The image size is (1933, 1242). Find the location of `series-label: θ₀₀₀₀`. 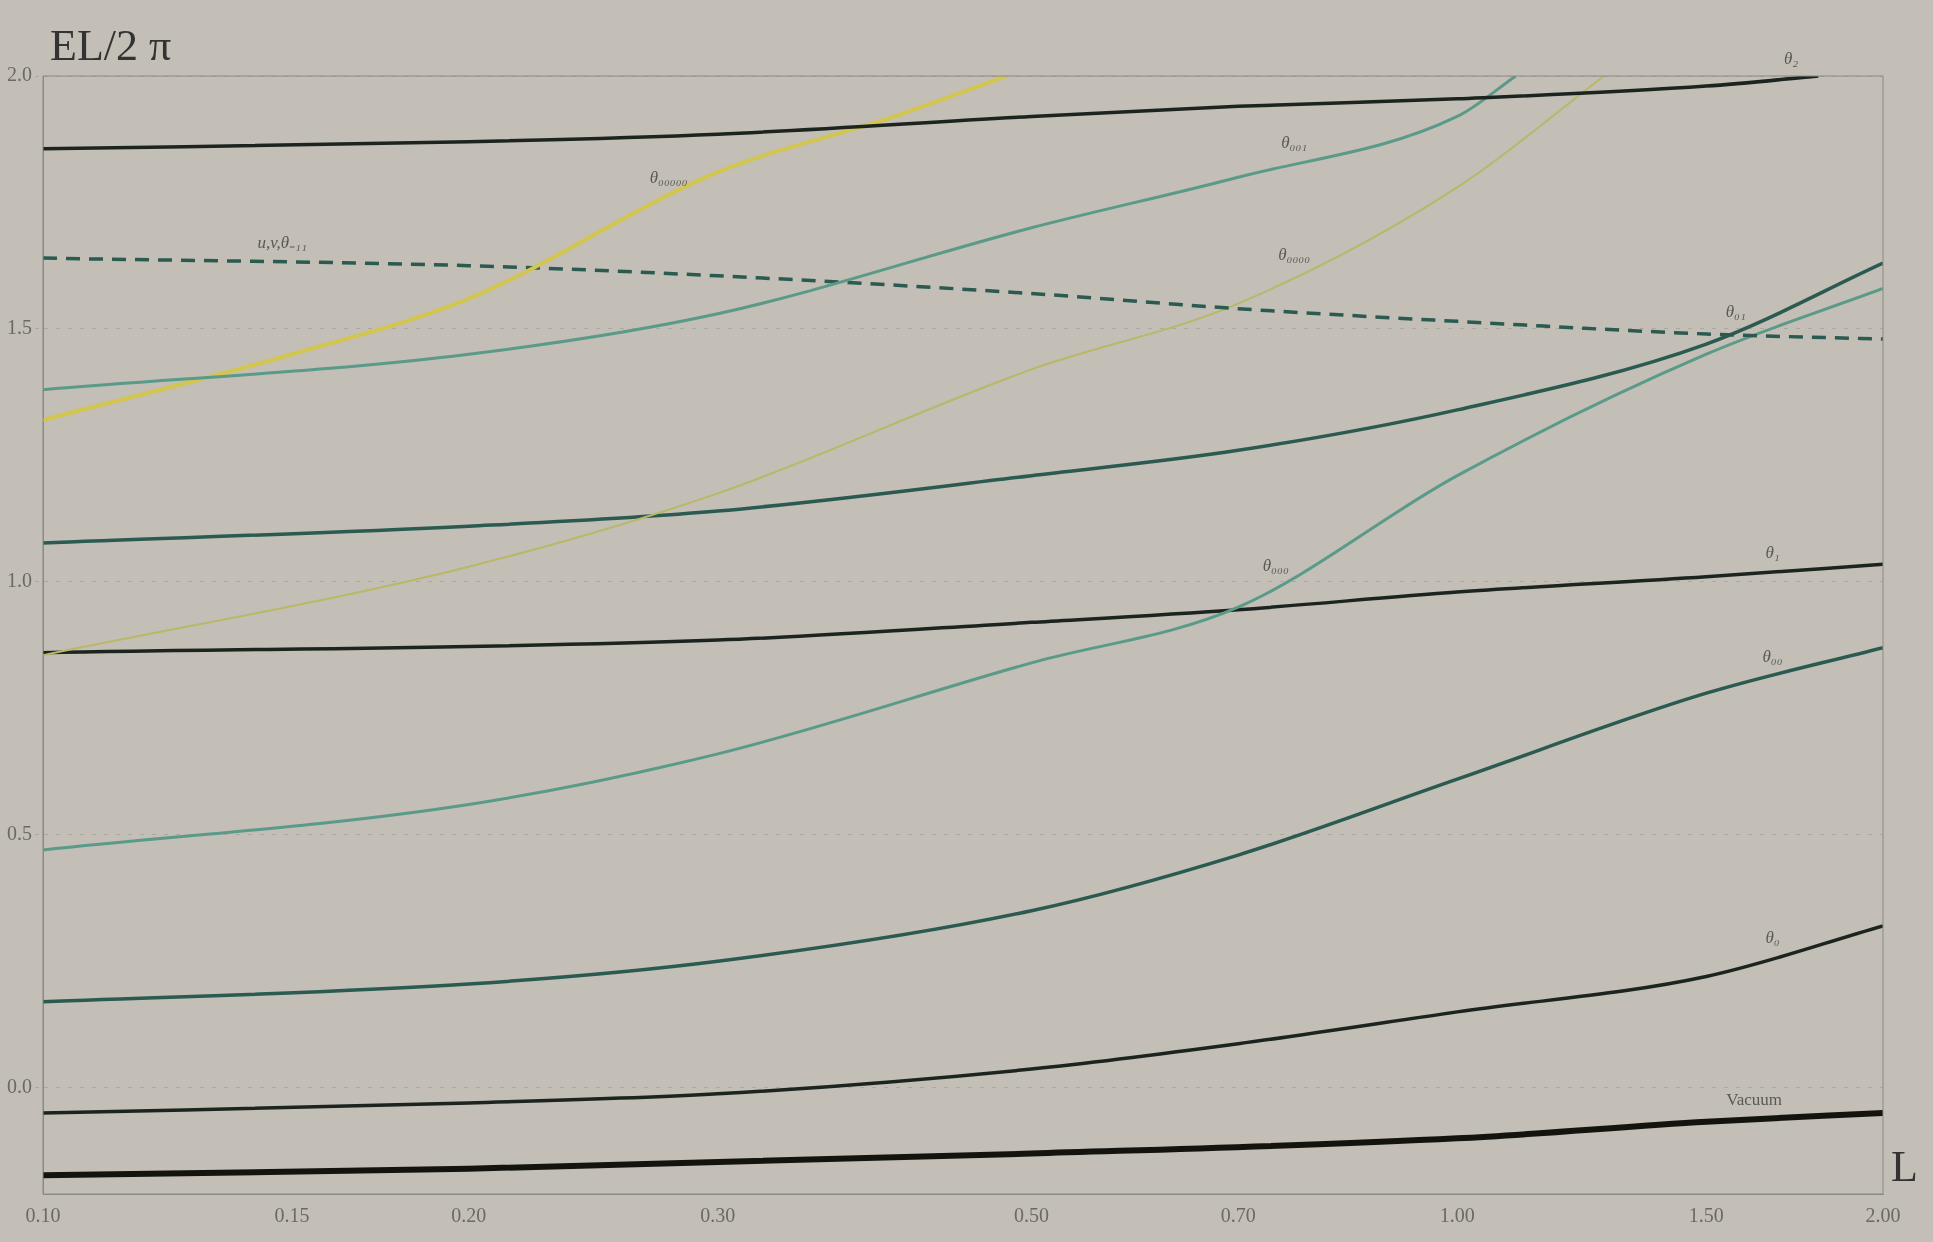

series-label: θ₀₀₀₀ is located at coordinates (1294, 254).